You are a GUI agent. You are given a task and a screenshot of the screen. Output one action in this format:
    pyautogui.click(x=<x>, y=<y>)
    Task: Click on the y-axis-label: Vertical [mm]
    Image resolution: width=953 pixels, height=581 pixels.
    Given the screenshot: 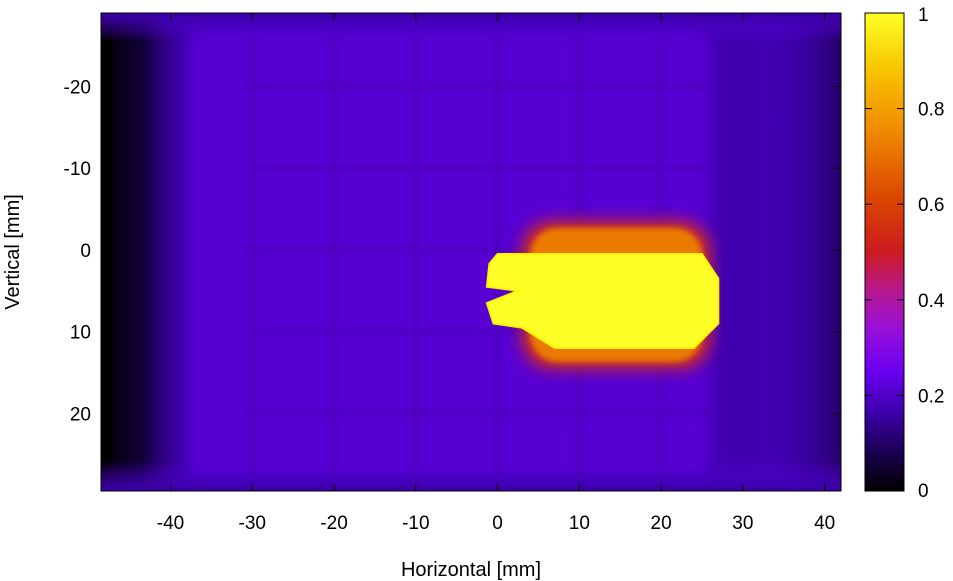 What is the action you would take?
    pyautogui.click(x=13, y=252)
    